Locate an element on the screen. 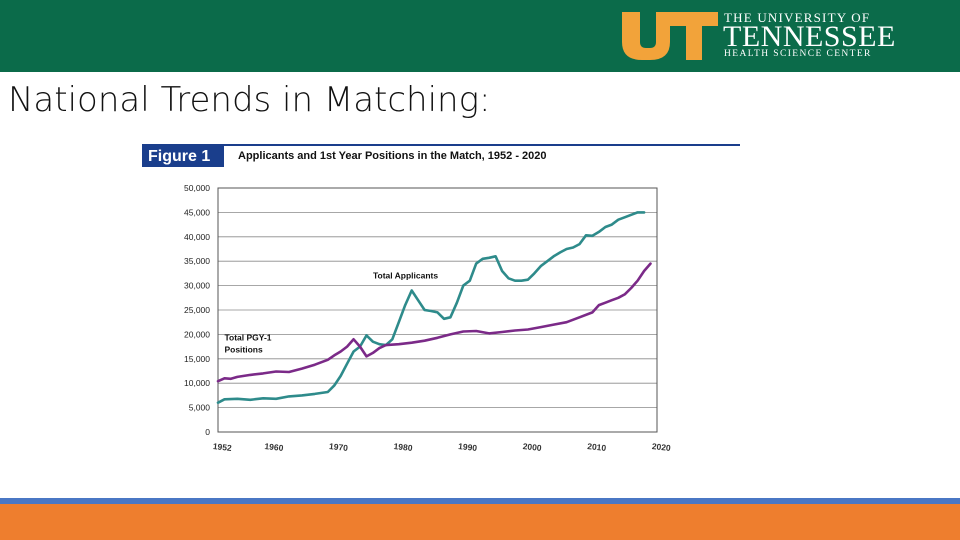 The height and width of the screenshot is (540, 960). x-tick-label: 2020 is located at coordinates (661, 447).